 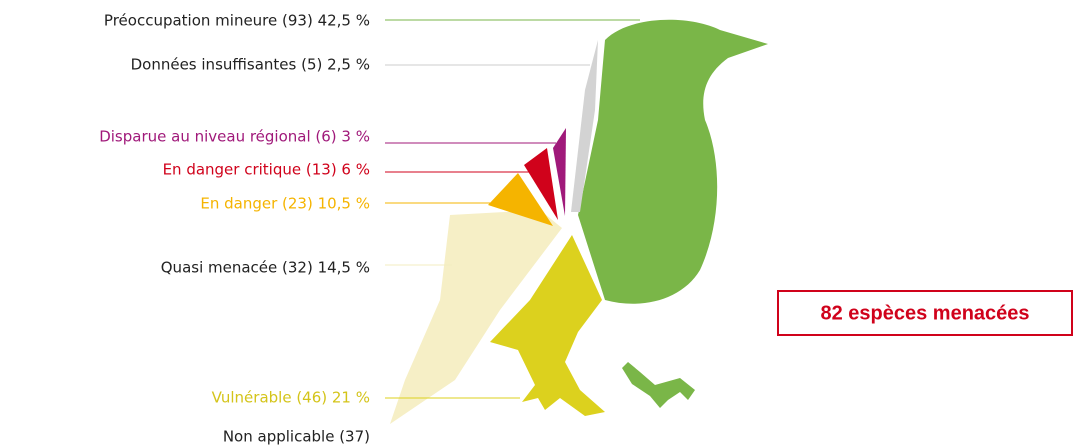 What do you see at coordinates (658, 385) in the screenshot?
I see `bird-foot` at bounding box center [658, 385].